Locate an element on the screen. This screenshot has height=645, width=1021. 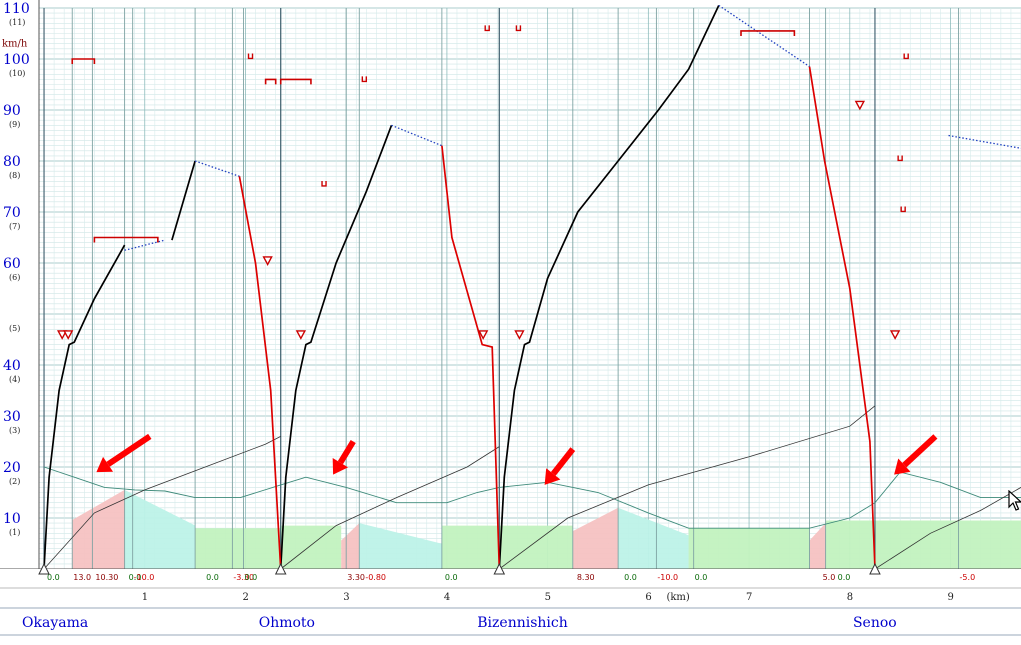
gradient-value-label: -10.0 is located at coordinates (667, 577).